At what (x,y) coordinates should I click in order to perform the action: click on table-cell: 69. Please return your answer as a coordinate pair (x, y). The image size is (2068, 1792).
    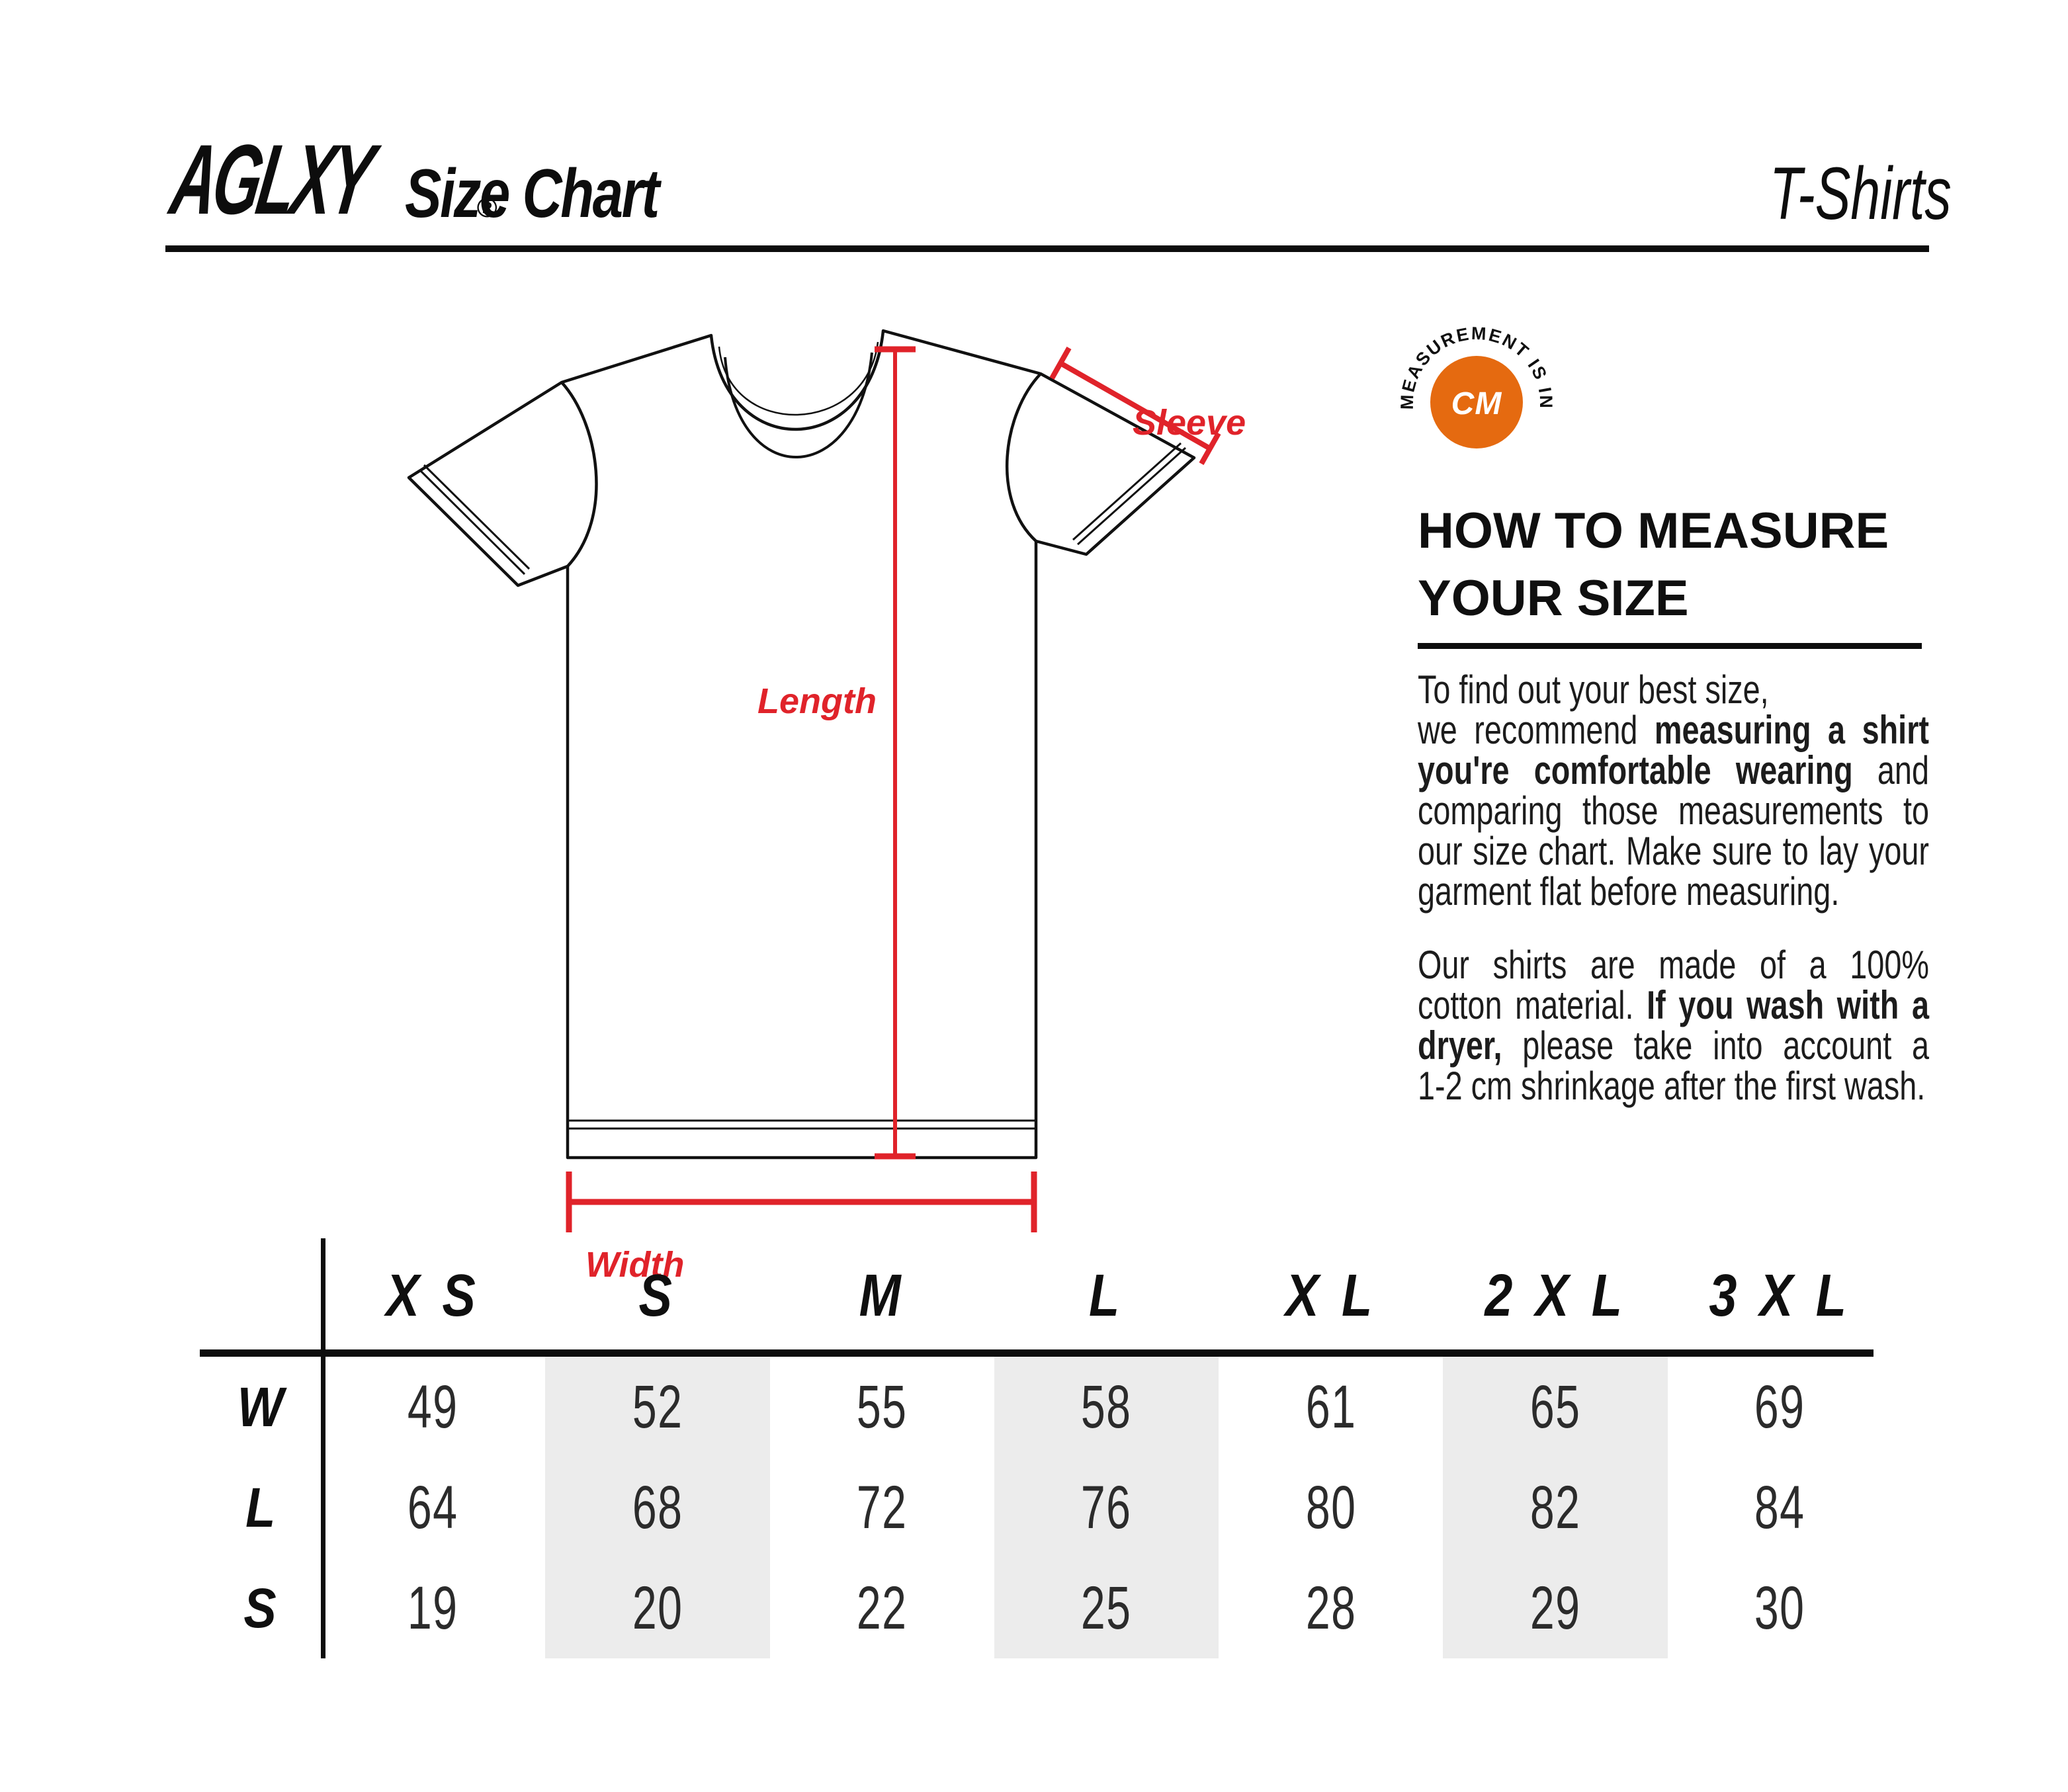
    Looking at the image, I should click on (1780, 1407).